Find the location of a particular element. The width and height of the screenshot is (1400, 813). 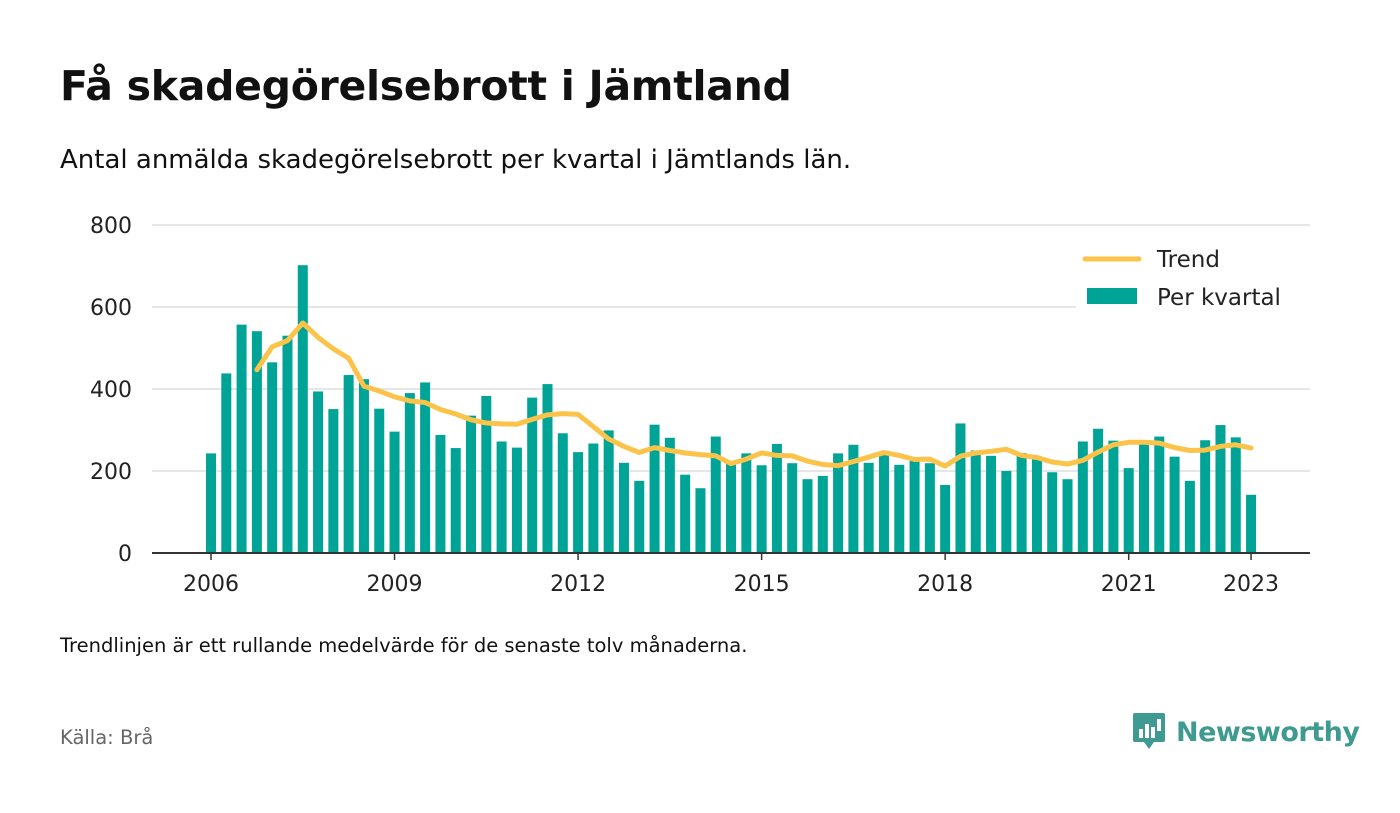

legend-trend-label: Trend is located at coordinates (1188, 260).